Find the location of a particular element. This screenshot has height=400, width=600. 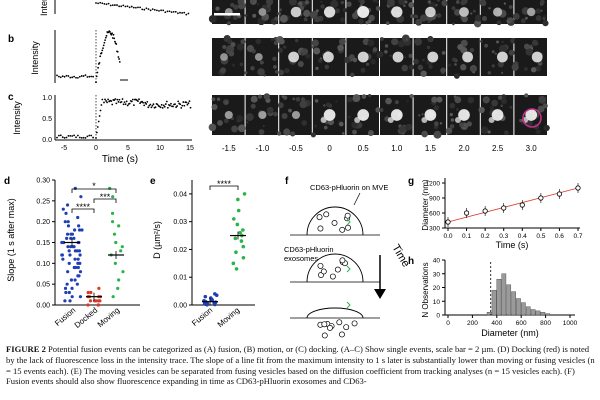

panel-e-ytick-label: 0.01 is located at coordinates (180, 278).